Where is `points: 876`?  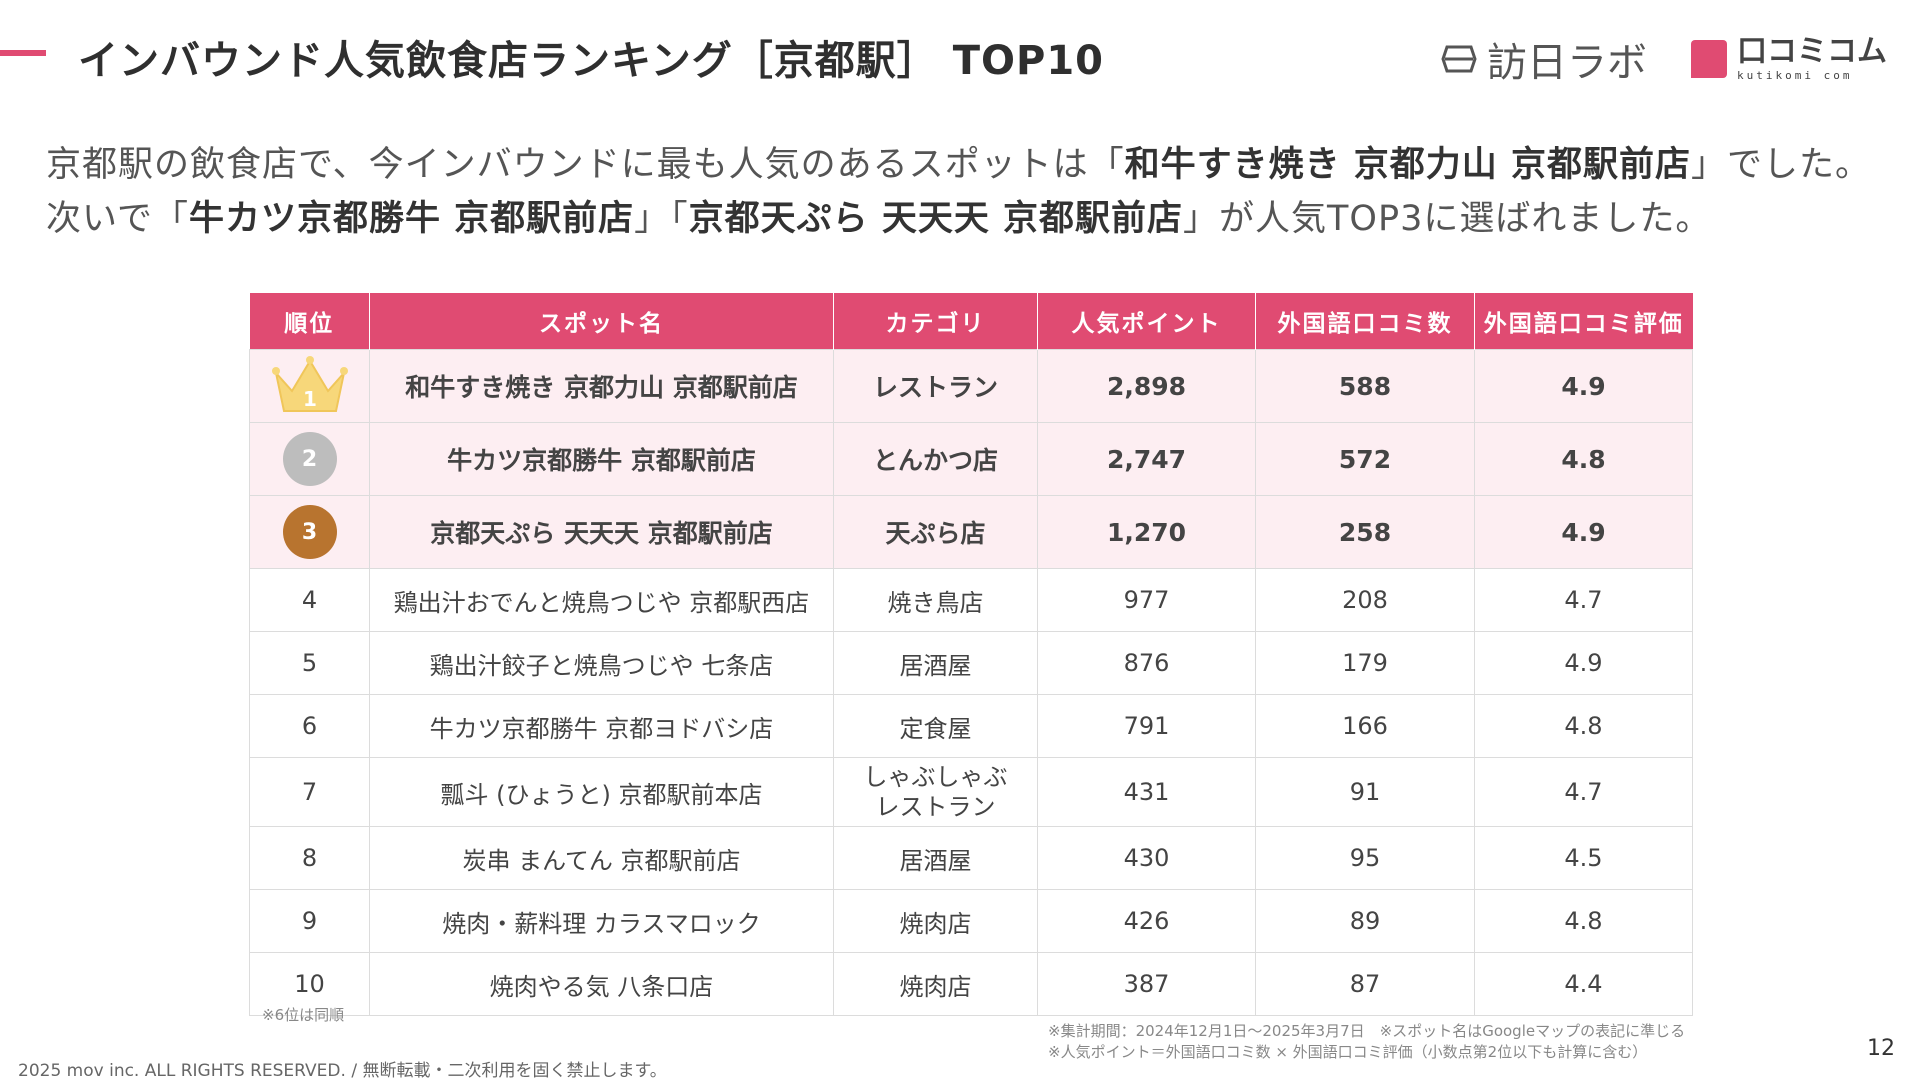
points: 876 is located at coordinates (1146, 663).